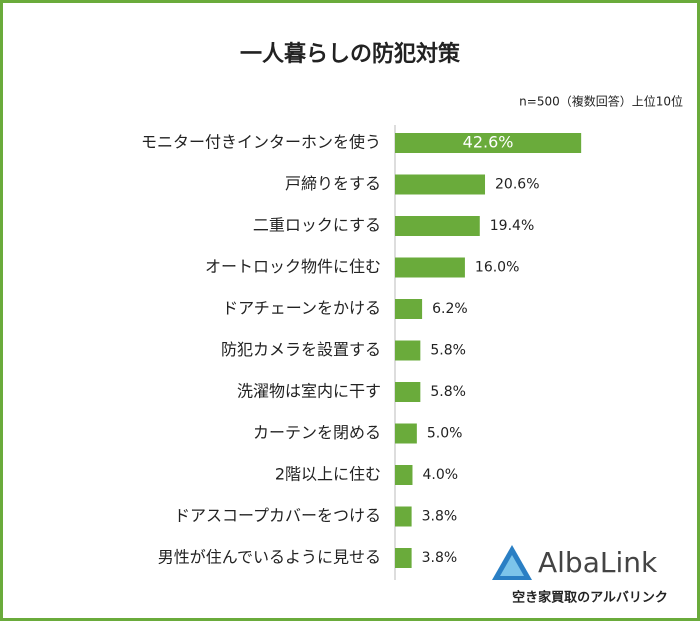  I want to click on value-label: 20.6%, so click(517, 185).